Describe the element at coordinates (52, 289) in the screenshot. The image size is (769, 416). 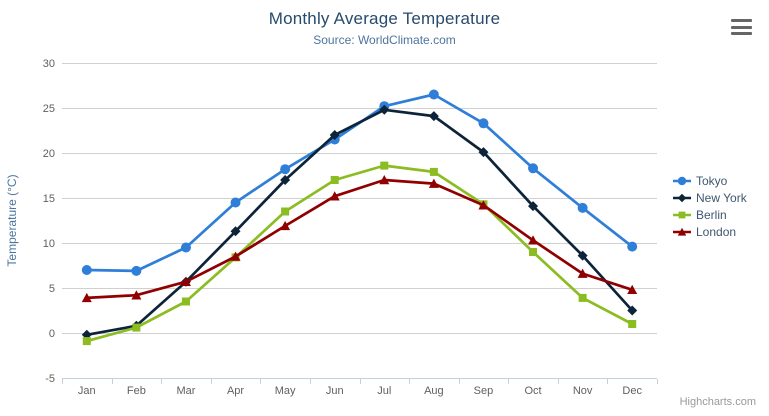
I see `y-axis-label: 5` at that location.